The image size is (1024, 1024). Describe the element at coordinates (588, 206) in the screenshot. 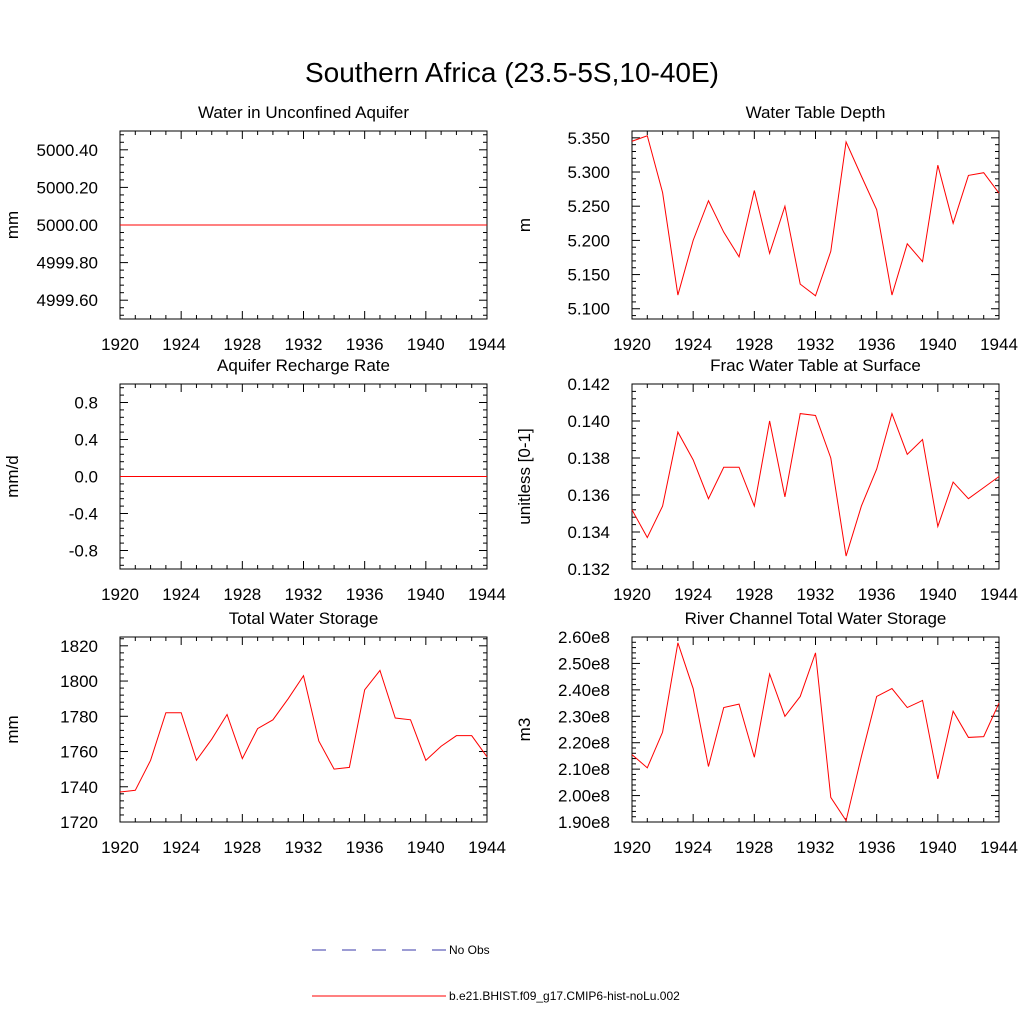

I see `y-tick-label: 5.250` at that location.